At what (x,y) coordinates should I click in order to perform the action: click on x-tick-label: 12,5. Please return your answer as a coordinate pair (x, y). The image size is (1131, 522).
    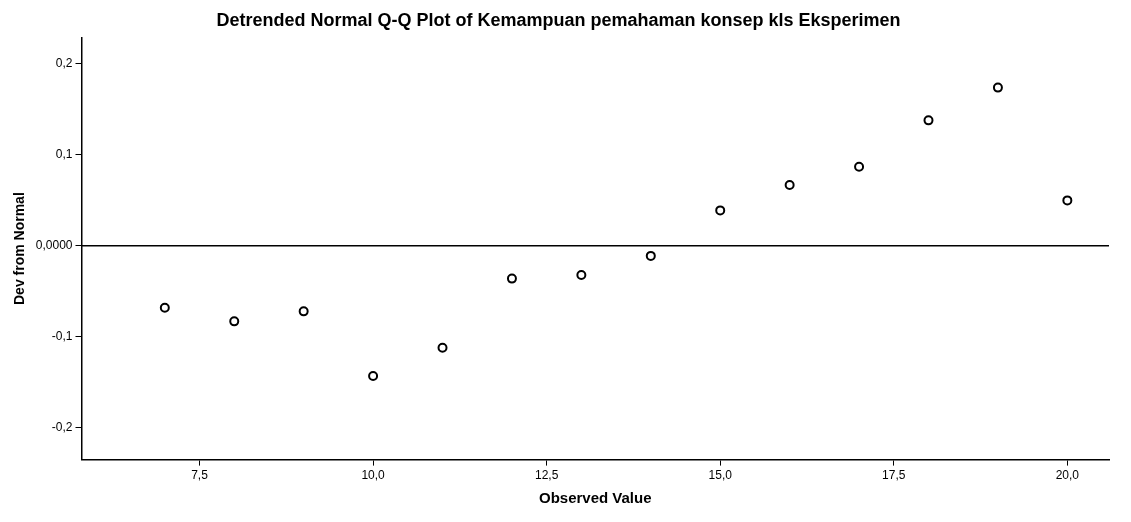
    Looking at the image, I should click on (546, 475).